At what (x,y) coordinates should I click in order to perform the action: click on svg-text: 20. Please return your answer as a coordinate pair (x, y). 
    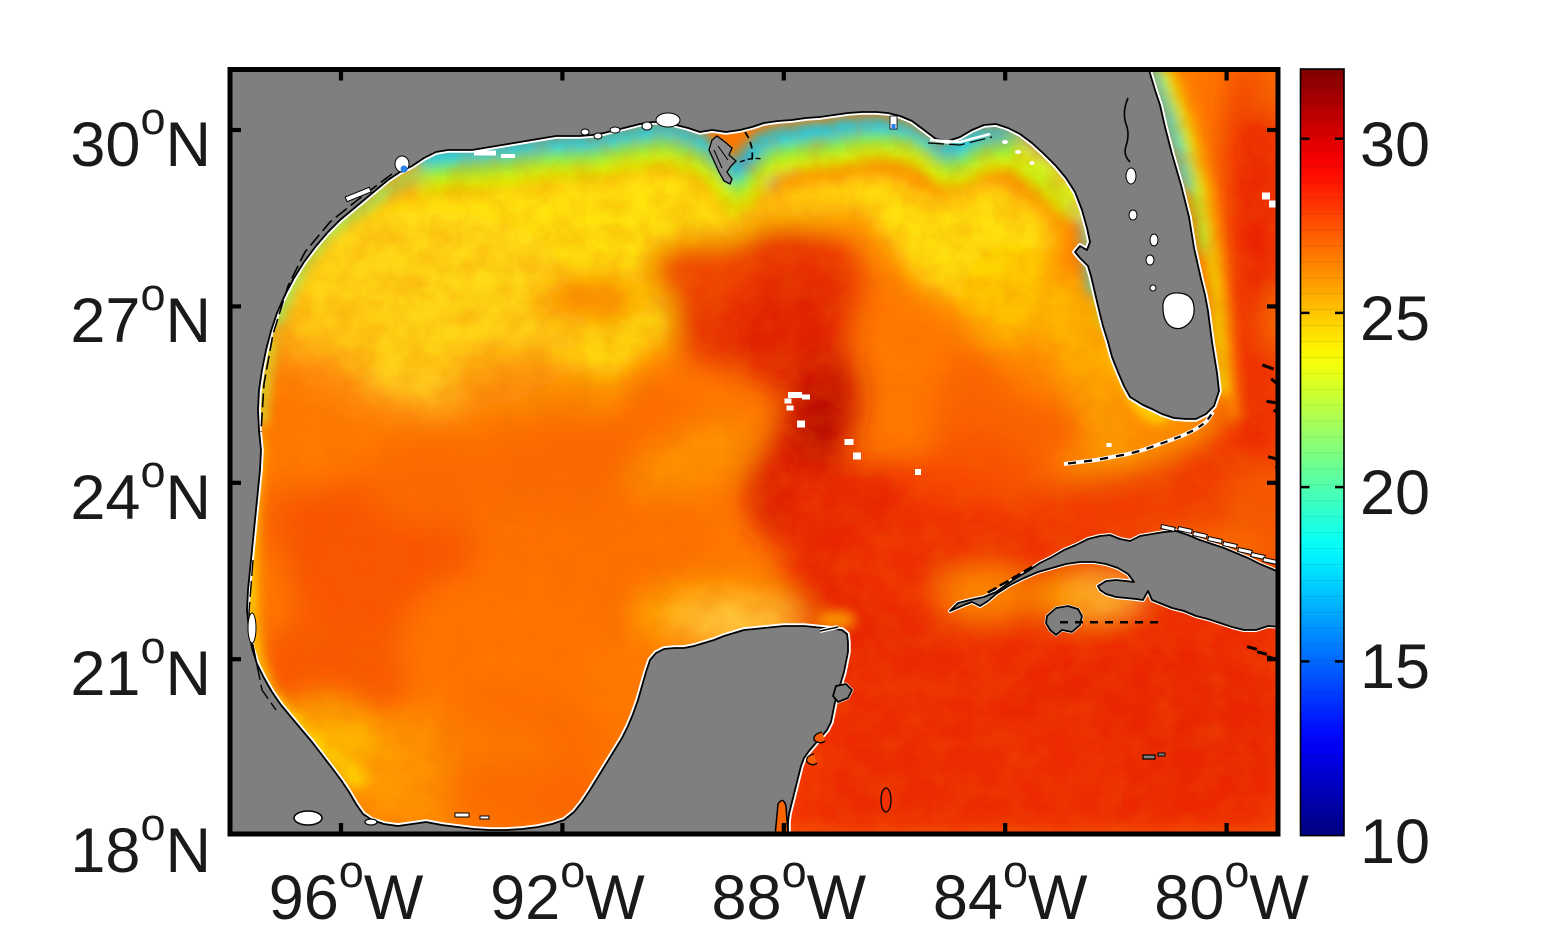
    Looking at the image, I should click on (1395, 493).